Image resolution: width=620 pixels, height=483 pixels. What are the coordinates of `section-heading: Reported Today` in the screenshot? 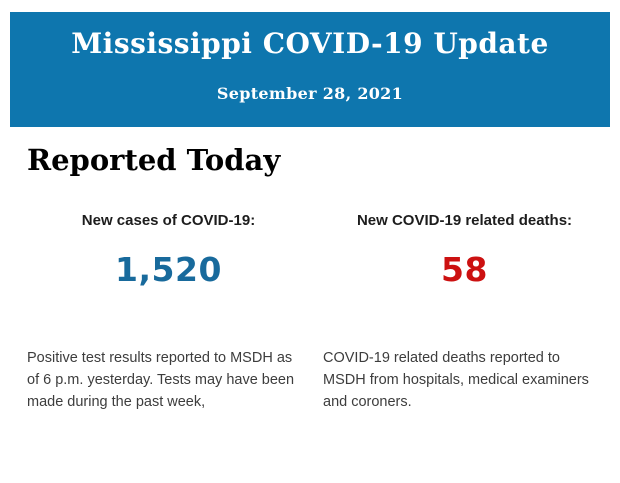 It's located at (154, 160).